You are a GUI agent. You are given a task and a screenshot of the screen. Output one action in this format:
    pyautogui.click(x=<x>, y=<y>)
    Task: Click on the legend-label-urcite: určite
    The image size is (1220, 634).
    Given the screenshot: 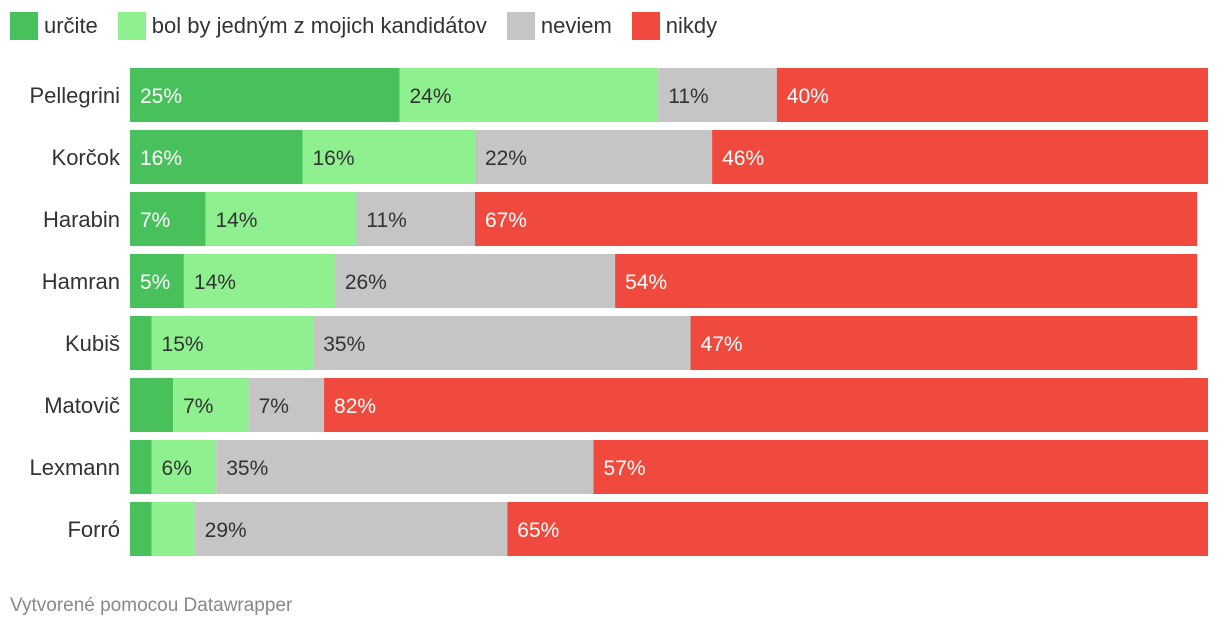 What is the action you would take?
    pyautogui.click(x=71, y=25)
    